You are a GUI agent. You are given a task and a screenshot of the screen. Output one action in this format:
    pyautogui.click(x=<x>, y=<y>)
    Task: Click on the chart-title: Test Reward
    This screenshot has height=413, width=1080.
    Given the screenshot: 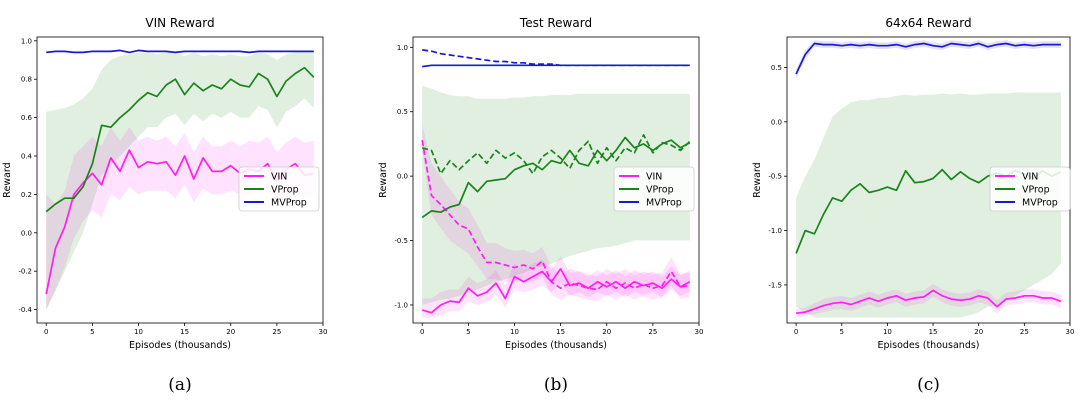 What is the action you would take?
    pyautogui.click(x=555, y=23)
    